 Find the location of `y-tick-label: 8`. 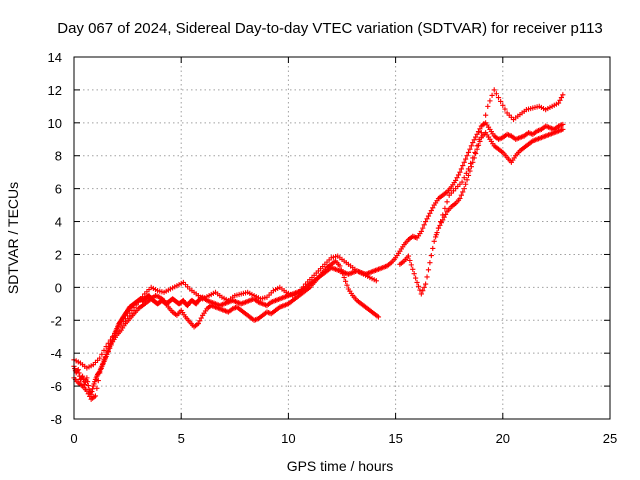

y-tick-label: 8 is located at coordinates (58, 156).